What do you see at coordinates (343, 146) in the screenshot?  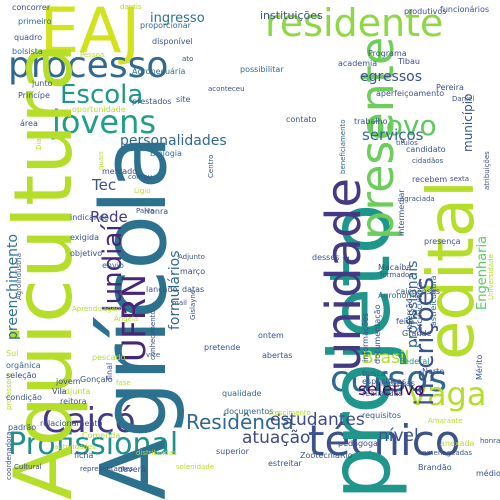 I see `word-cloud-word: beneficiamento` at bounding box center [343, 146].